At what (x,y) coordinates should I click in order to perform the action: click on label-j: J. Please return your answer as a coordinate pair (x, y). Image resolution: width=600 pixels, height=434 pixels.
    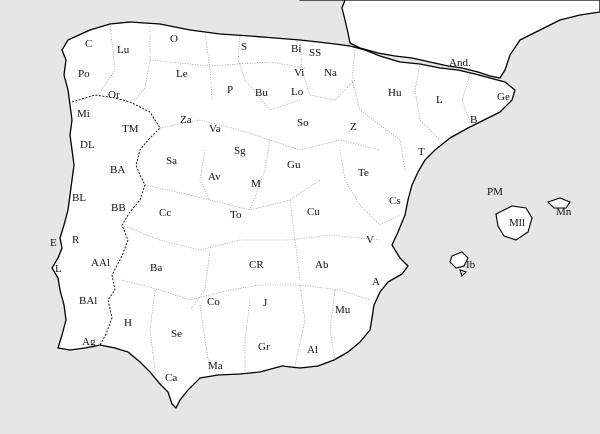
    Looking at the image, I should click on (265, 303).